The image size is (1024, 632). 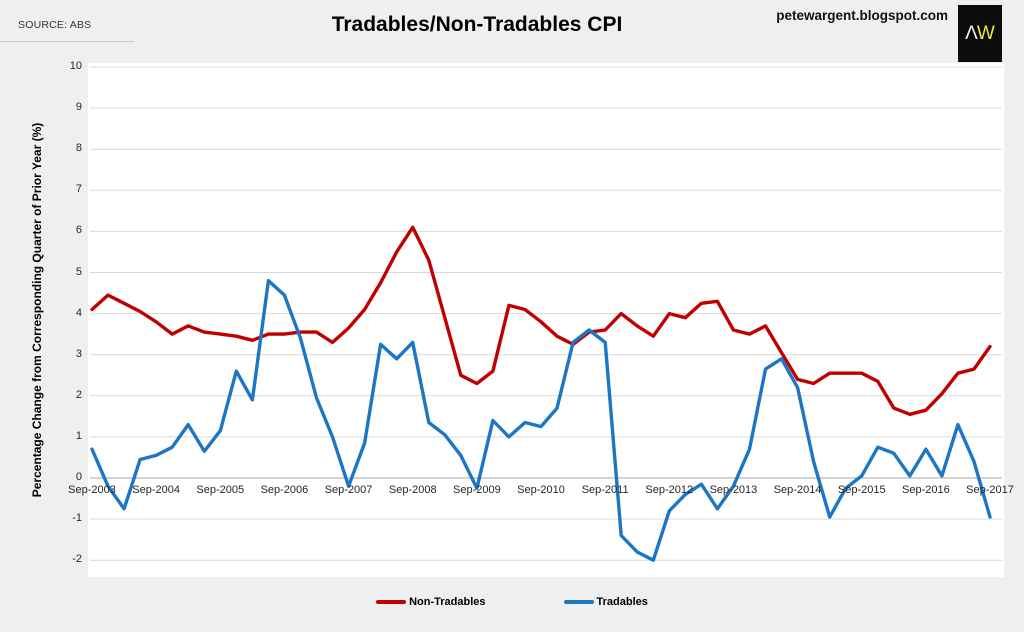 I want to click on chart-legend: Non-Tradables Tradables, so click(x=512, y=602).